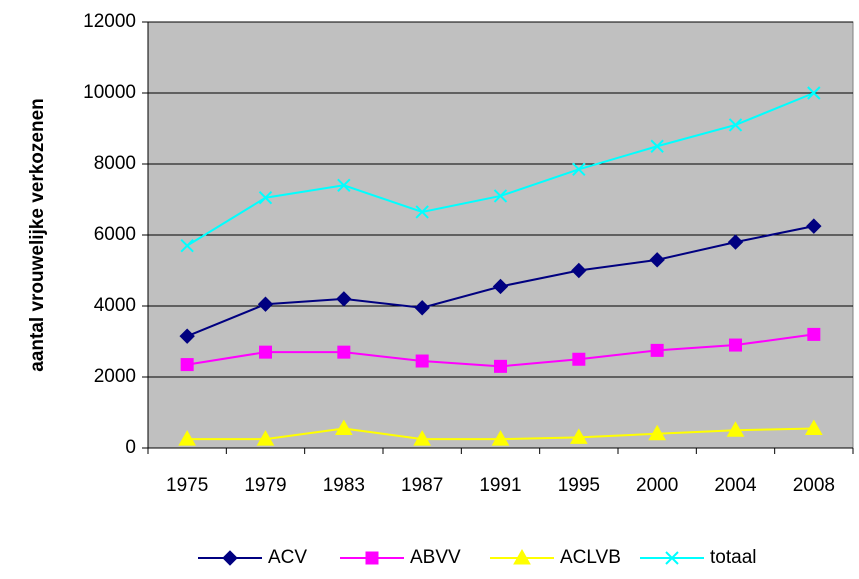 This screenshot has height=579, width=859. Describe the element at coordinates (130, 447) in the screenshot. I see `y-tick-label: 0` at that location.